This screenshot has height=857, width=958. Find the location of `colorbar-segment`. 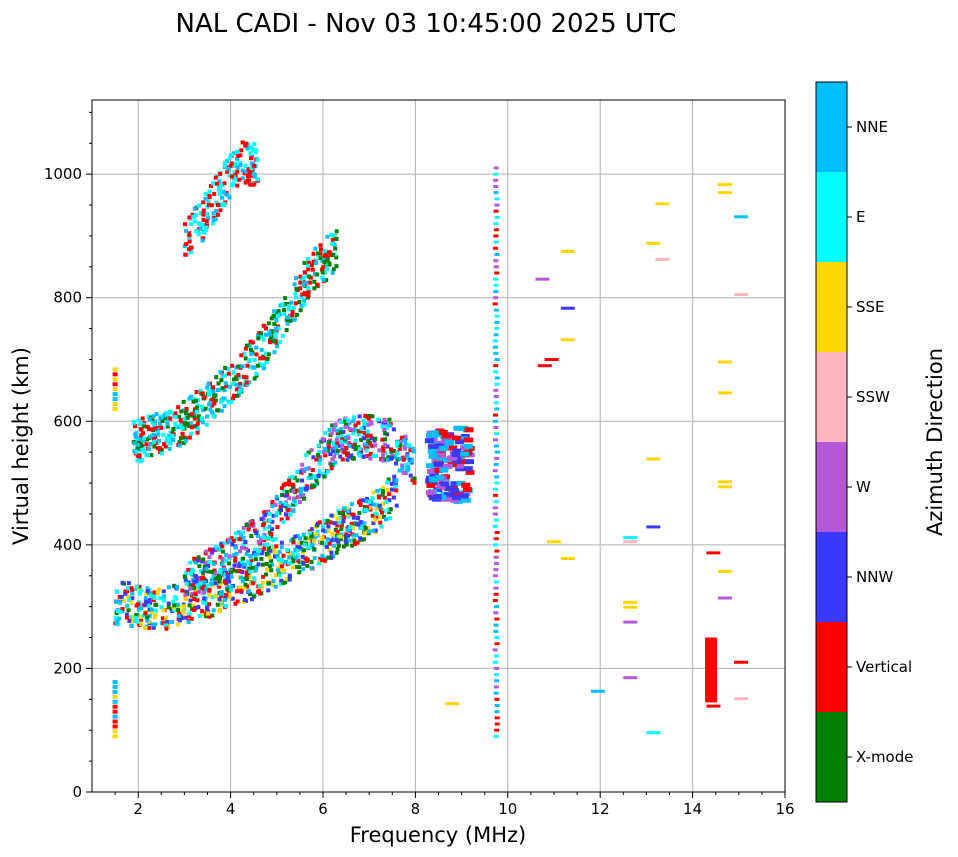

colorbar-segment is located at coordinates (831, 757).